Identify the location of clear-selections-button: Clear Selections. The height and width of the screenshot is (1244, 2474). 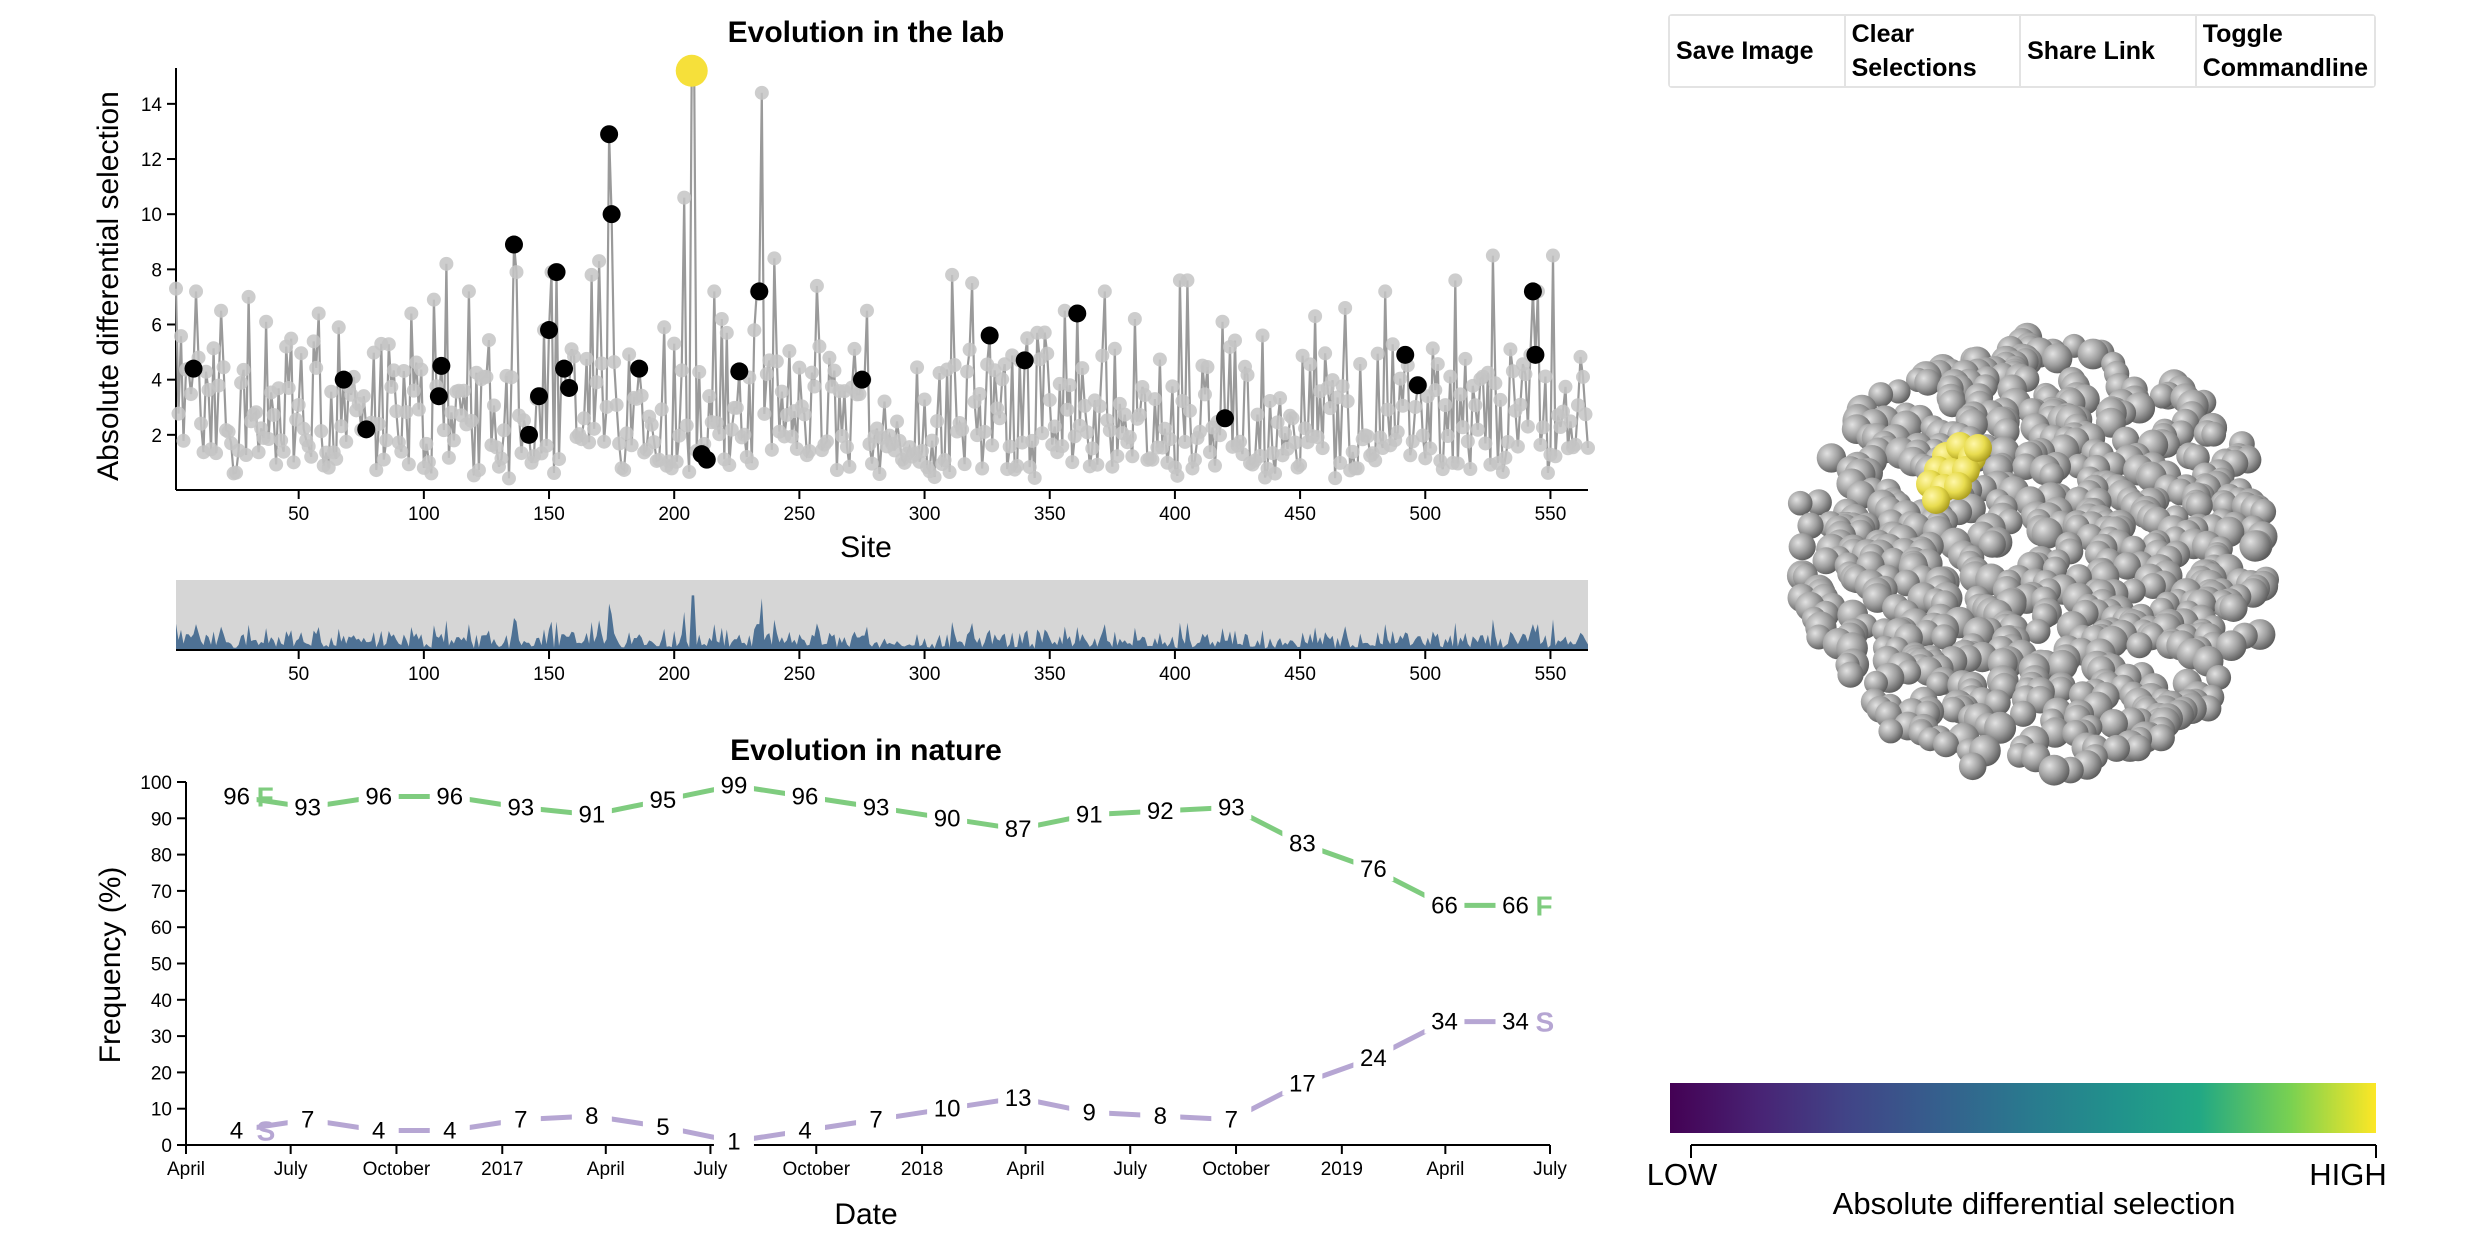
(1933, 51).